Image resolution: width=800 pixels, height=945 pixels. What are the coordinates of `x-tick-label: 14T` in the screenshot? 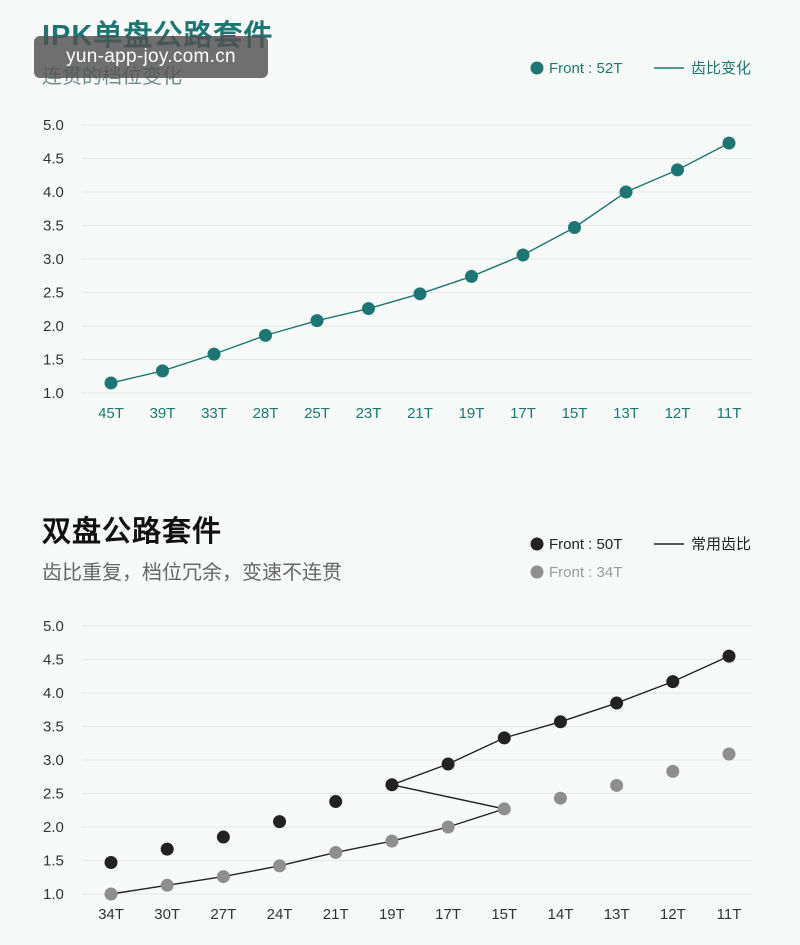 It's located at (561, 914).